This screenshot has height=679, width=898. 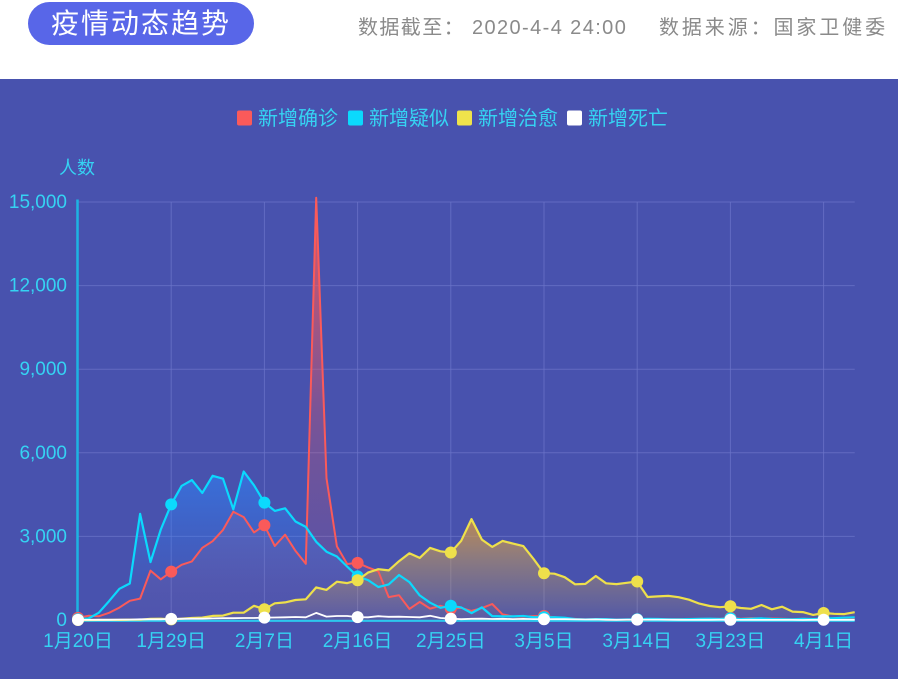 What do you see at coordinates (358, 641) in the screenshot?
I see `svg-text: 2月16日` at bounding box center [358, 641].